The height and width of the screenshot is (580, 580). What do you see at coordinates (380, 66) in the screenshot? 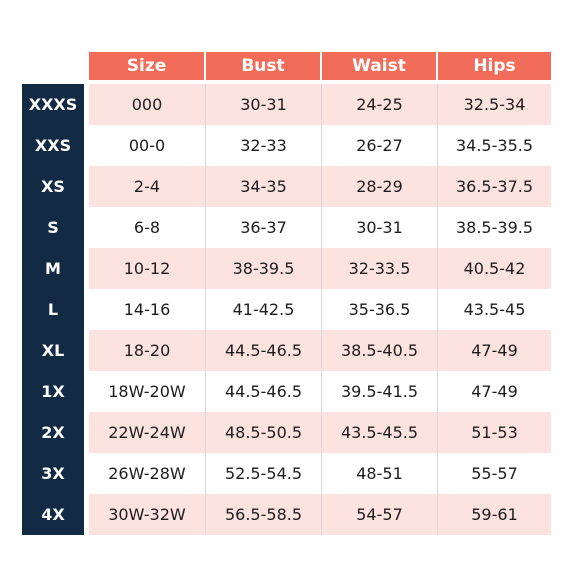
I see `header-waist: Waist` at bounding box center [380, 66].